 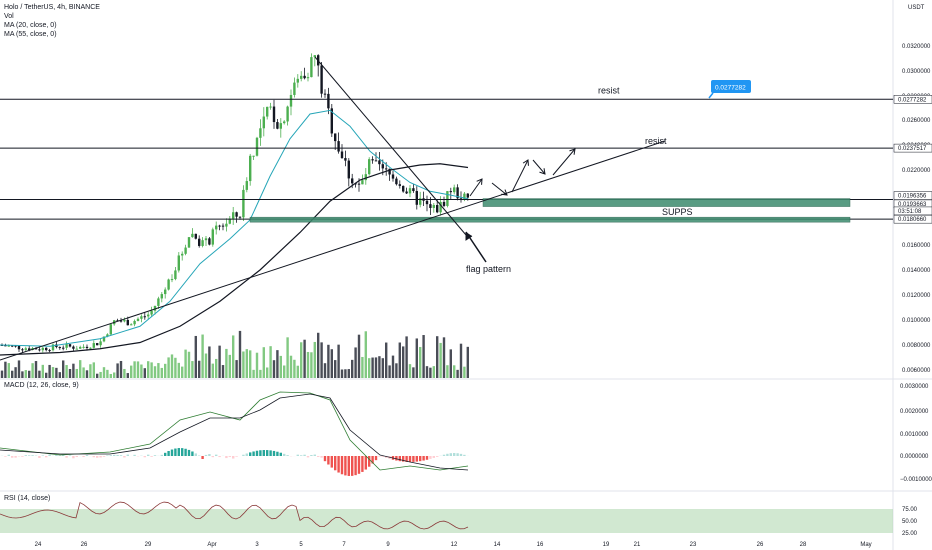 What do you see at coordinates (234, 515) in the screenshot?
I see `rsi-line` at bounding box center [234, 515].